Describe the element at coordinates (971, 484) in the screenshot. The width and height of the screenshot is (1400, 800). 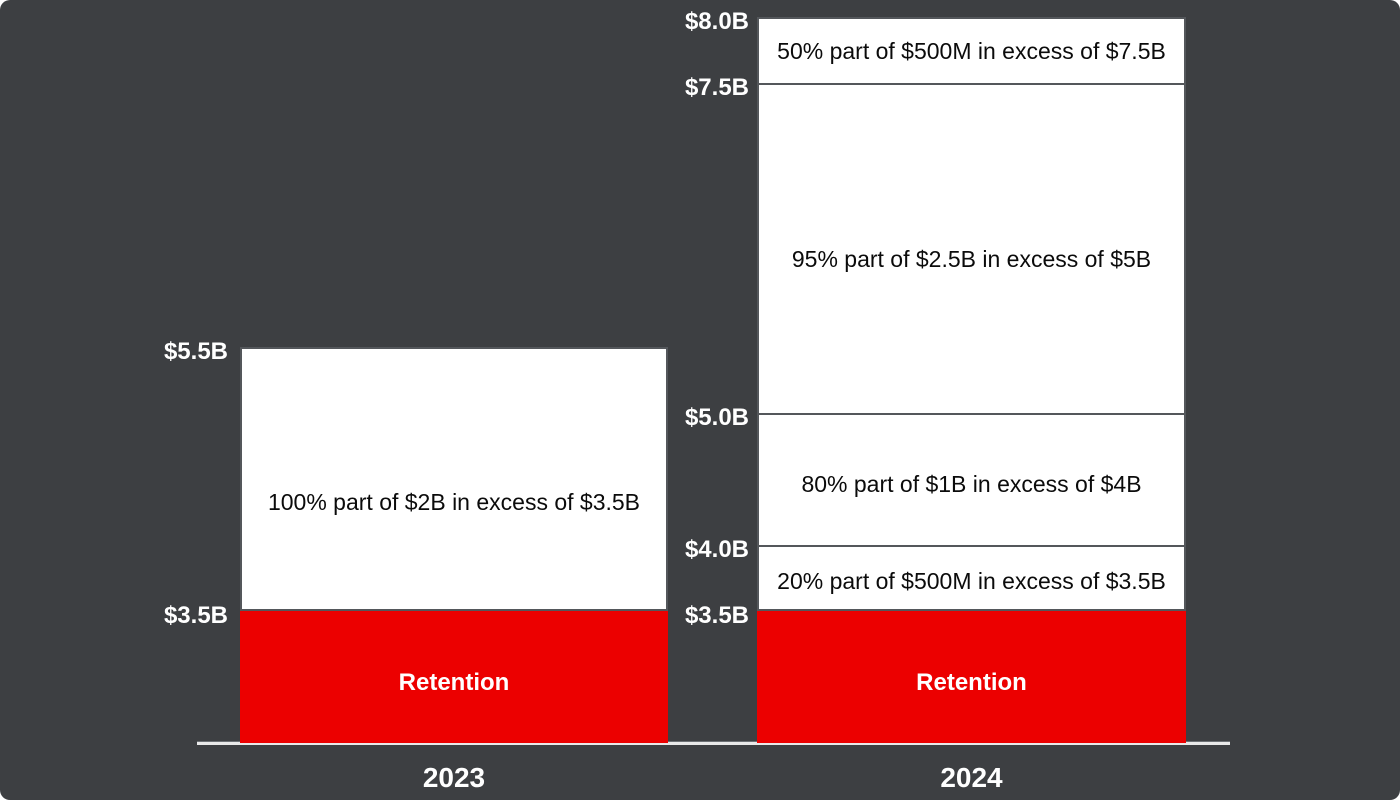
I see `segment-label: 80% part of $1B in excess of $4B` at that location.